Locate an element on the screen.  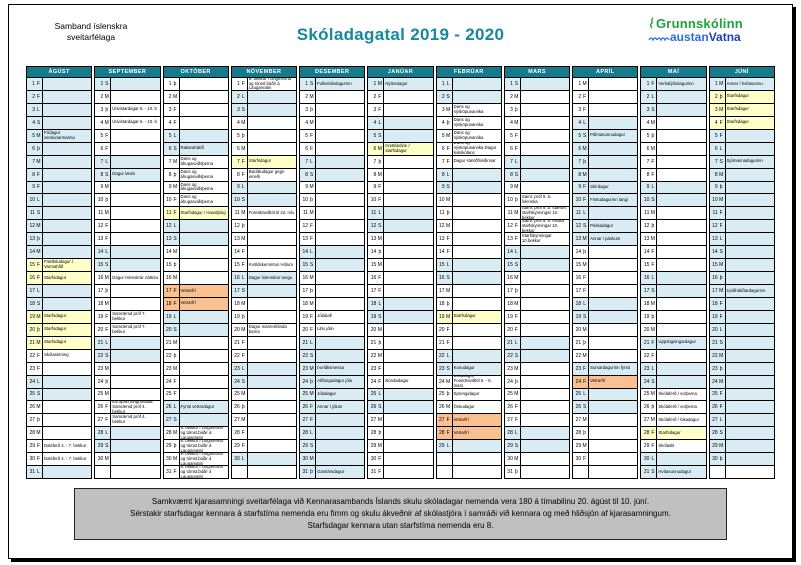
day-row: 25 M is located at coordinates (537, 394).